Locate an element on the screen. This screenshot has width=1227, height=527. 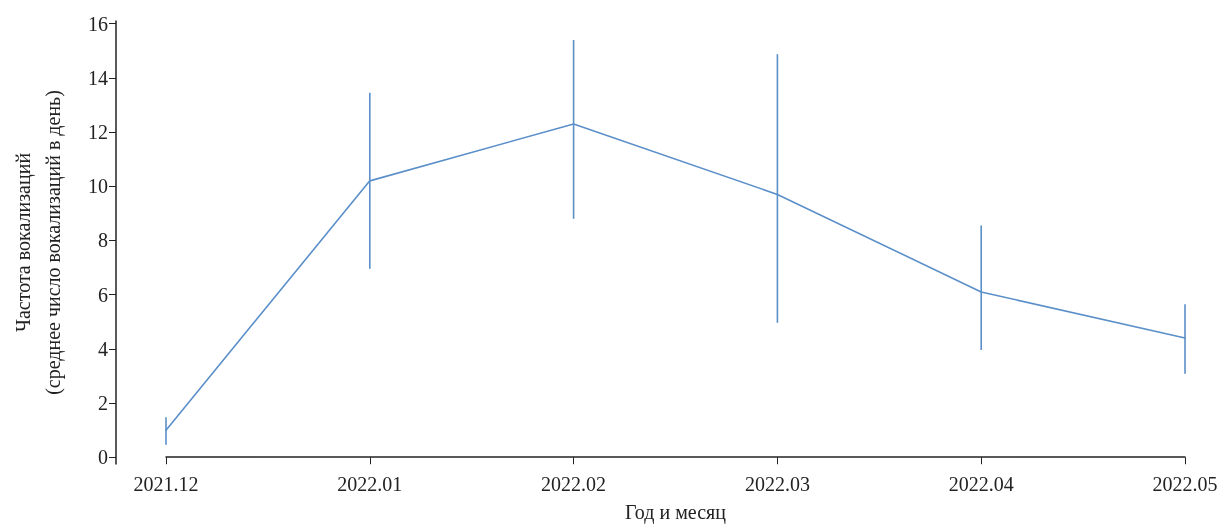
y-tick-label: 12 is located at coordinates (98, 132).